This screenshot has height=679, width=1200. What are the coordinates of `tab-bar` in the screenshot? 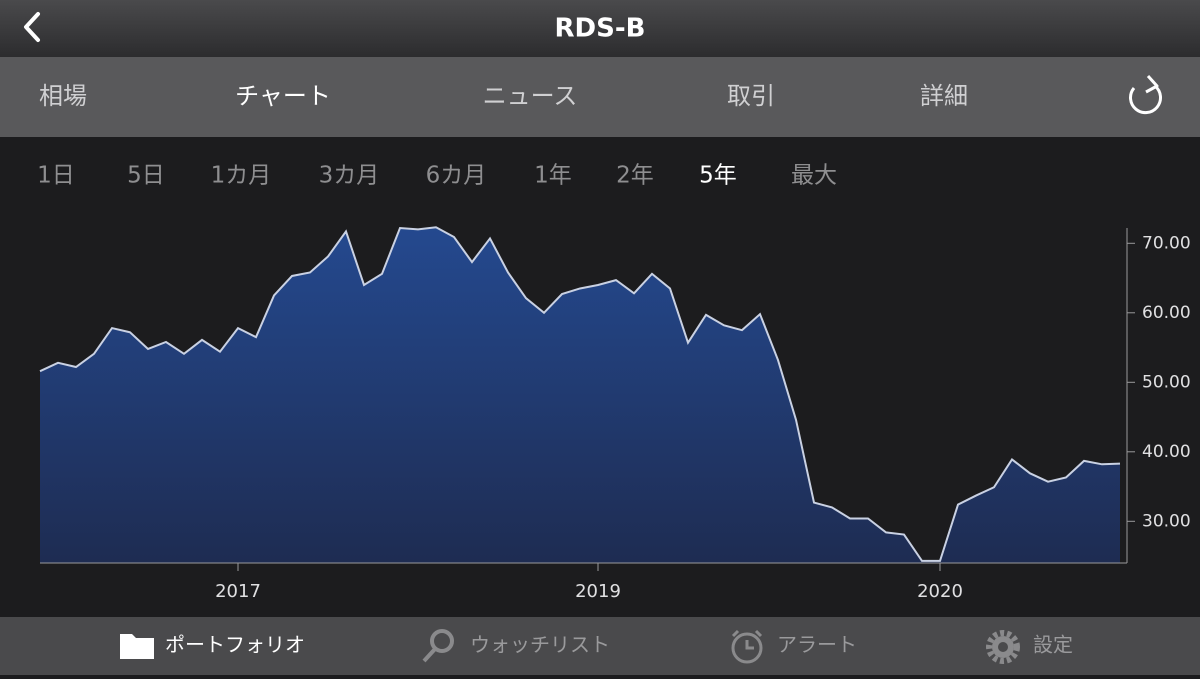 It's located at (600, 97).